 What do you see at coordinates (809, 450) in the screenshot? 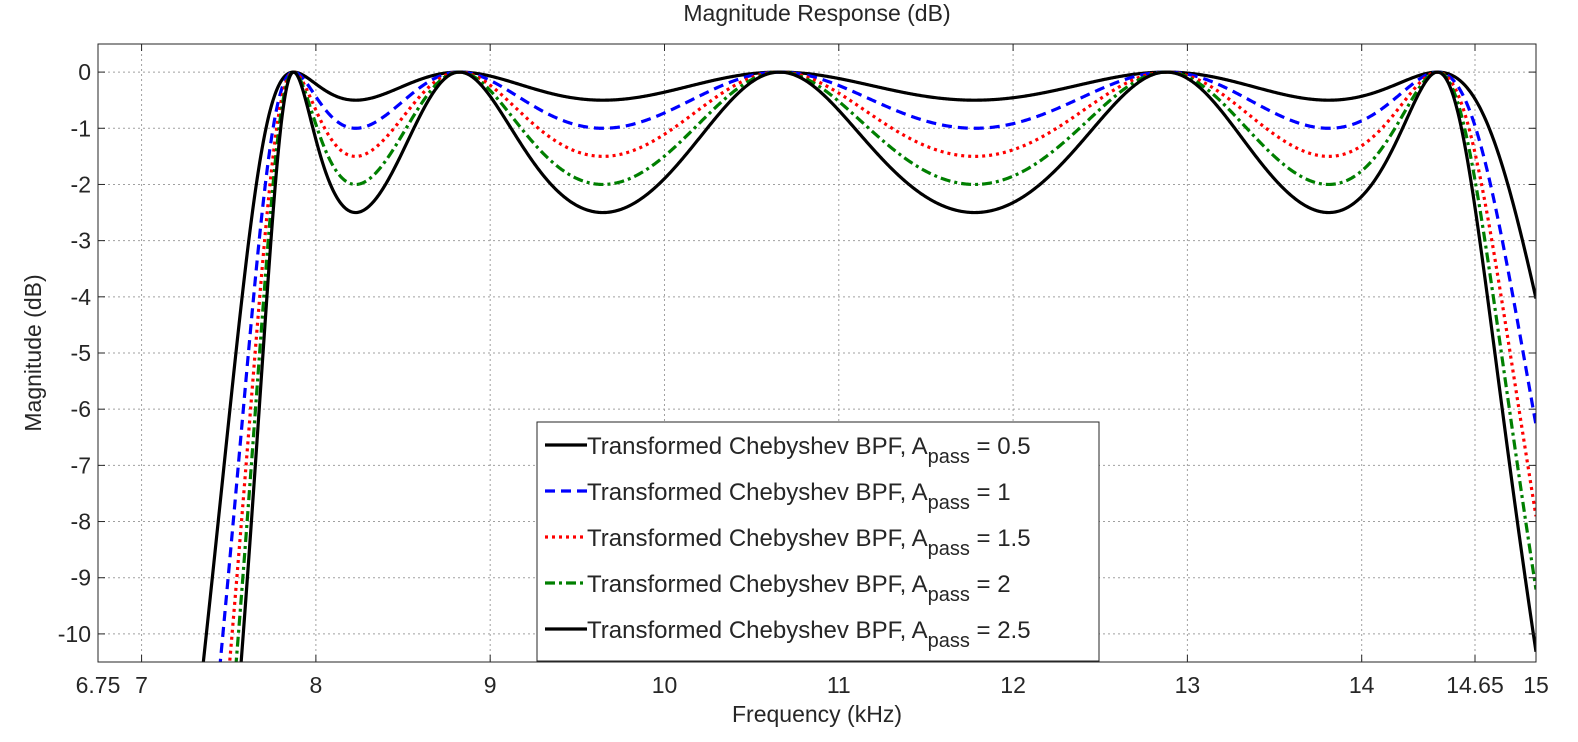
I see `legend-entry-label: Transformed Chebyshev BPF, Apass = 0.5` at bounding box center [809, 450].